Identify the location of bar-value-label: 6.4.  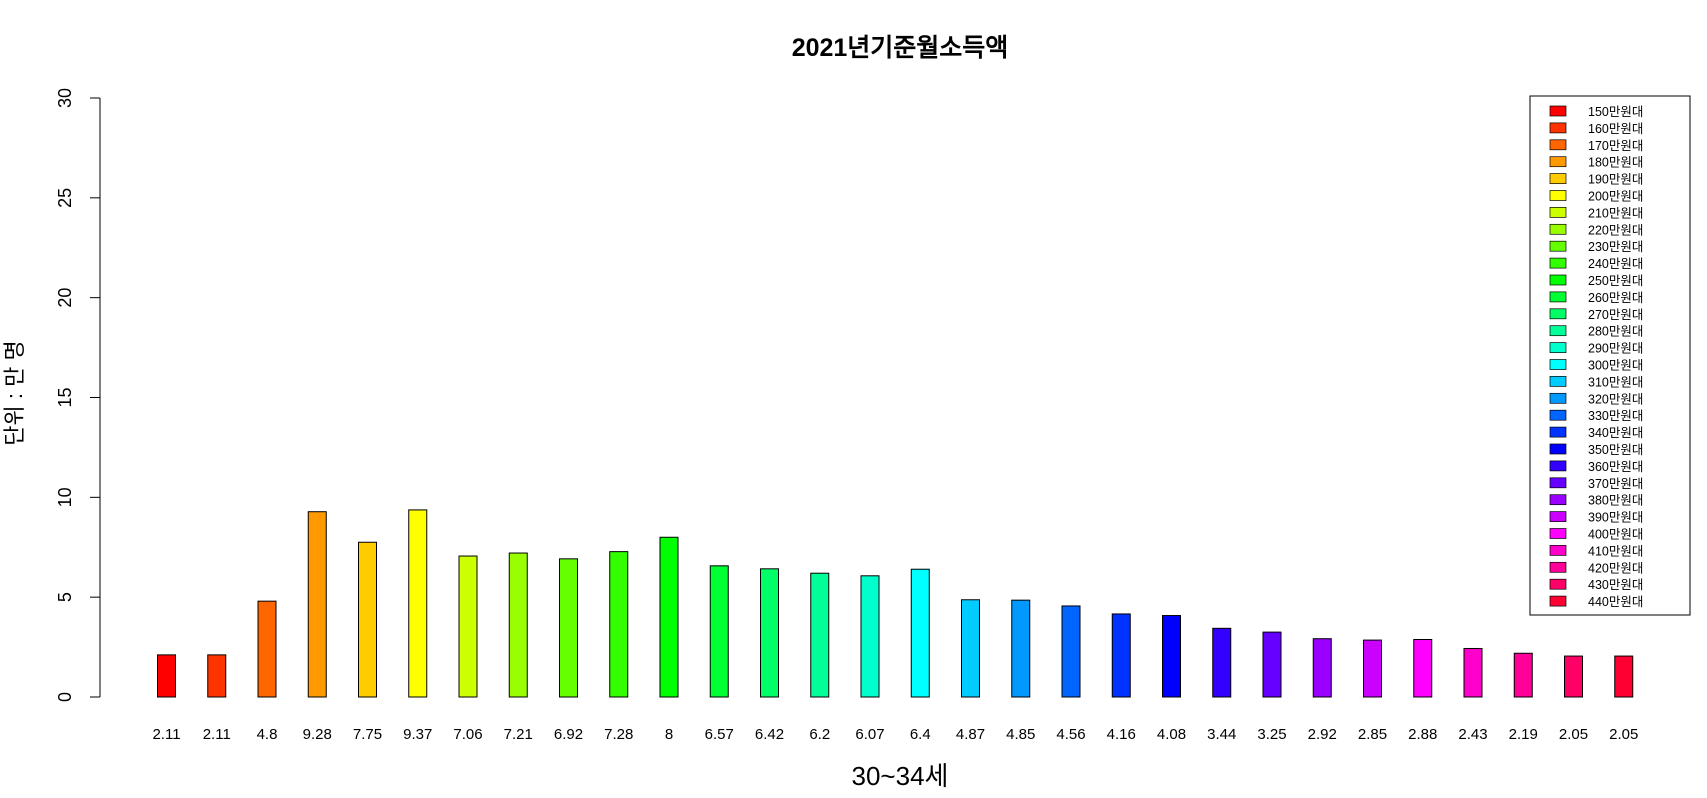
(920, 734).